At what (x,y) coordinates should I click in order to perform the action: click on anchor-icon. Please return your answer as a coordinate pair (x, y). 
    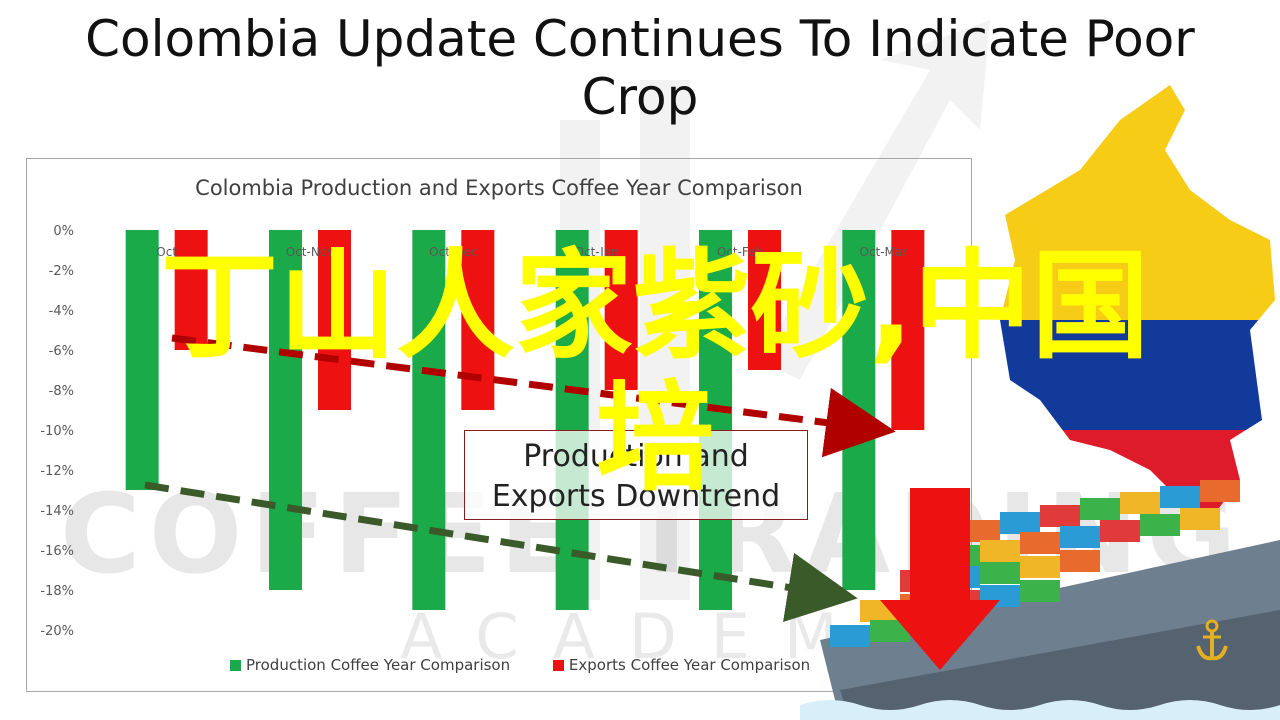
    Looking at the image, I should click on (1212, 640).